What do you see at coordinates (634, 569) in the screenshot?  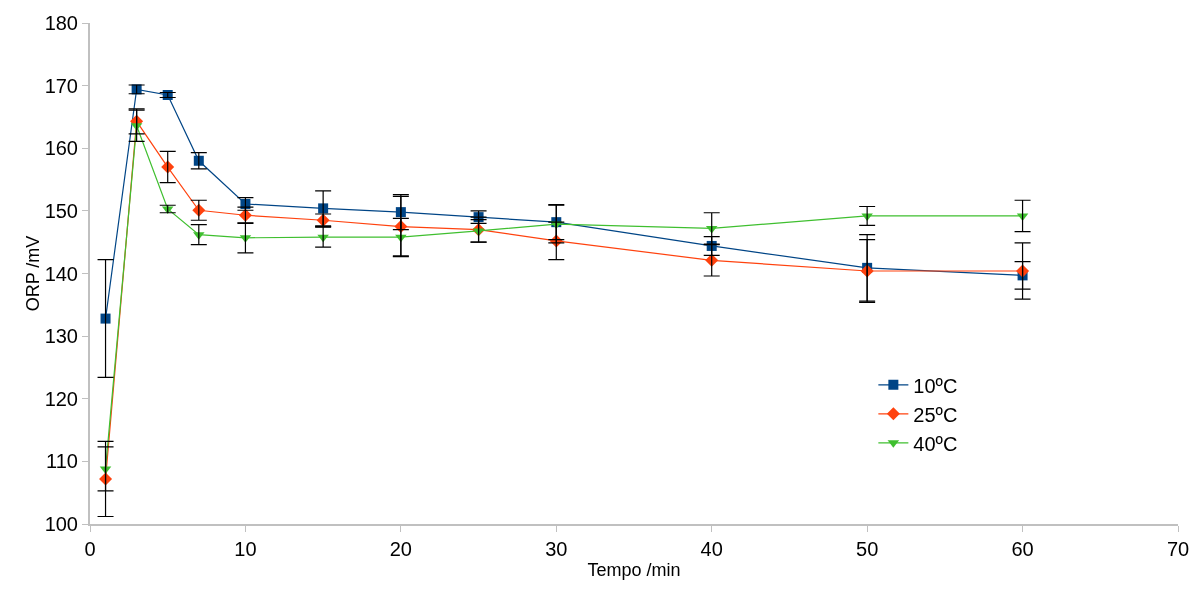 I see `x-axis-title: Tempo /min` at bounding box center [634, 569].